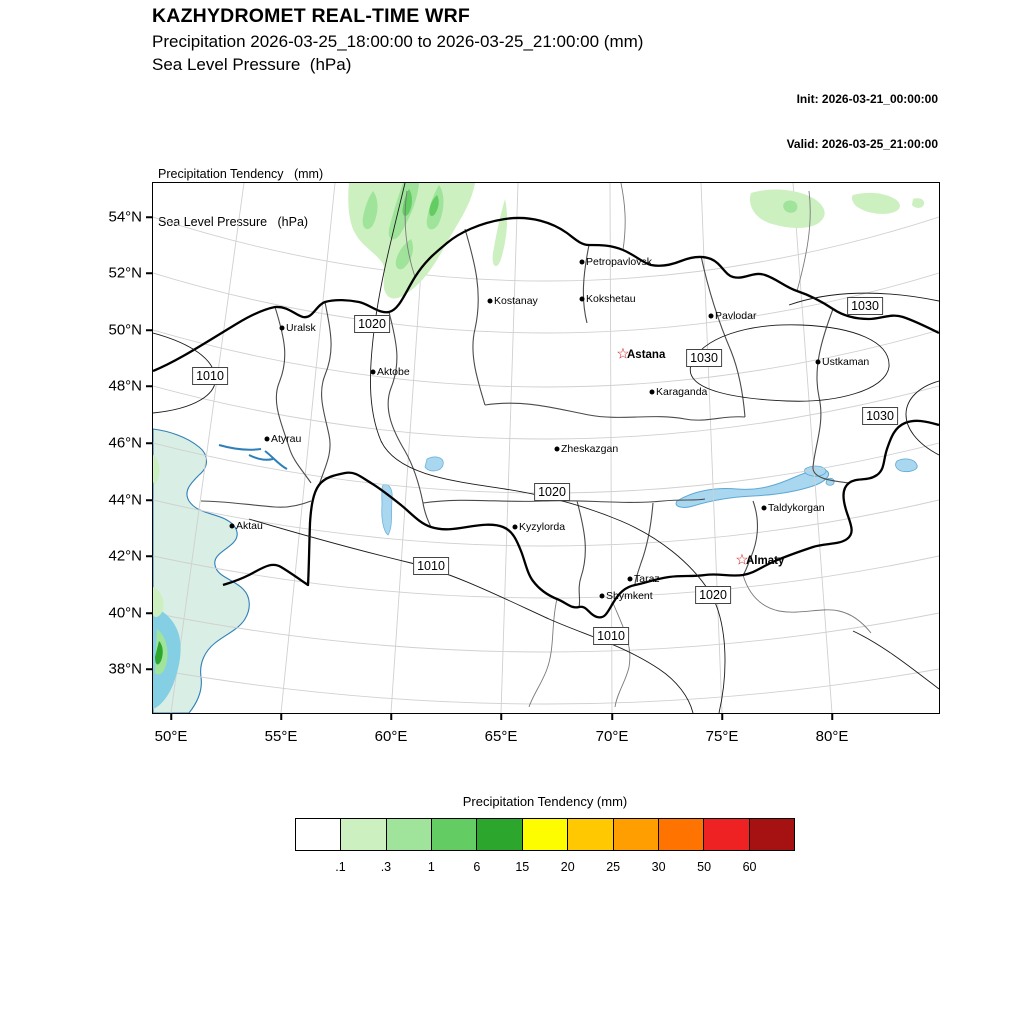 The width and height of the screenshot is (1024, 1024). What do you see at coordinates (403, 226) in the screenshot?
I see `precip-north-medium` at bounding box center [403, 226].